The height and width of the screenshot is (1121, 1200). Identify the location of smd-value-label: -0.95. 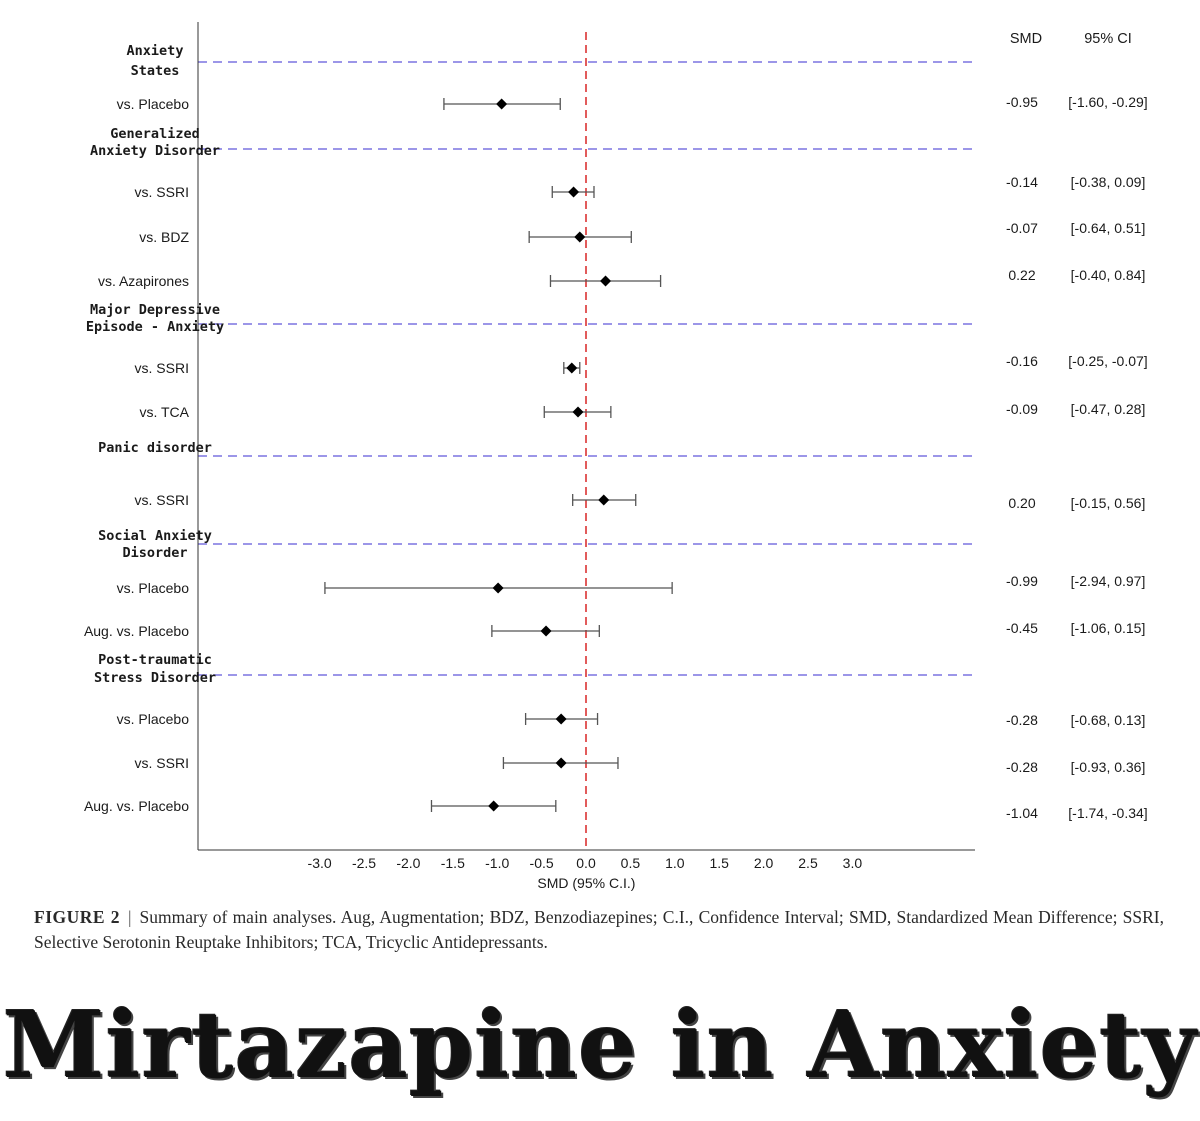
(1022, 102).